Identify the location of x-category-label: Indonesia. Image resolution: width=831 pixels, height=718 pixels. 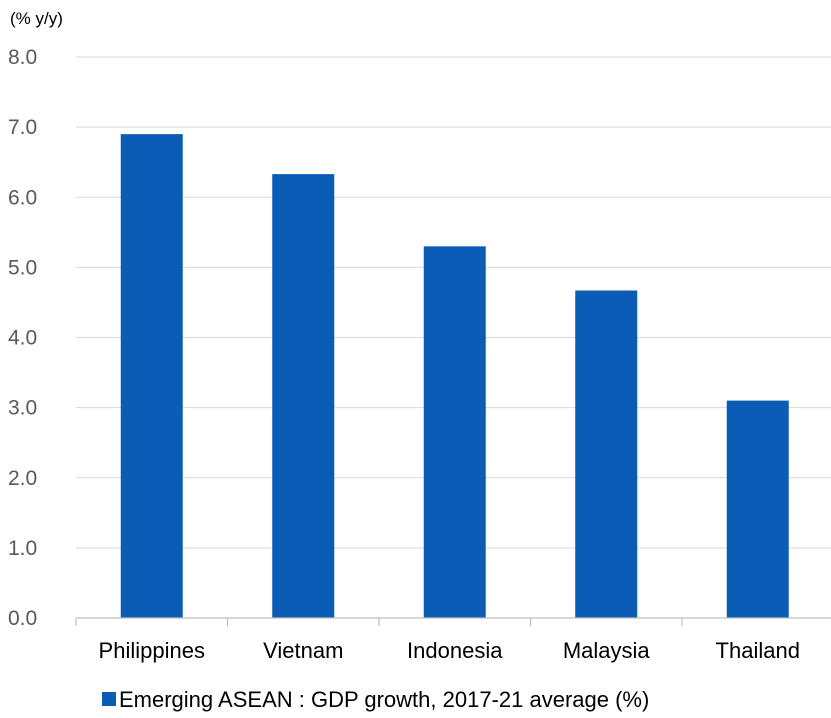
(455, 650).